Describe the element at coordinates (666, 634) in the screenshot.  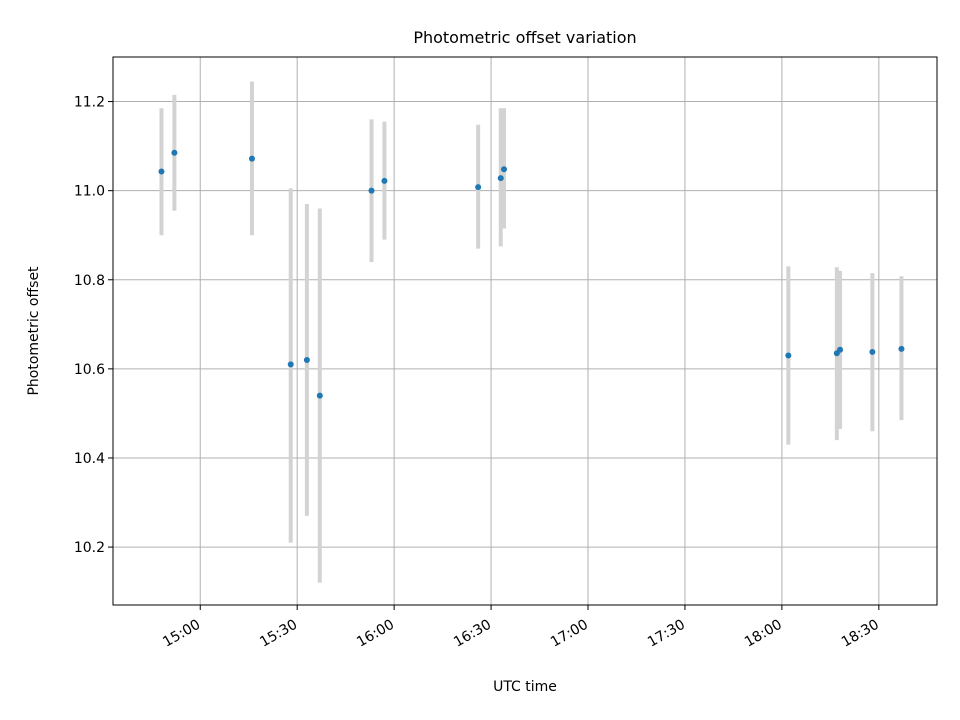
I see `x-tick-label: 17:30` at that location.